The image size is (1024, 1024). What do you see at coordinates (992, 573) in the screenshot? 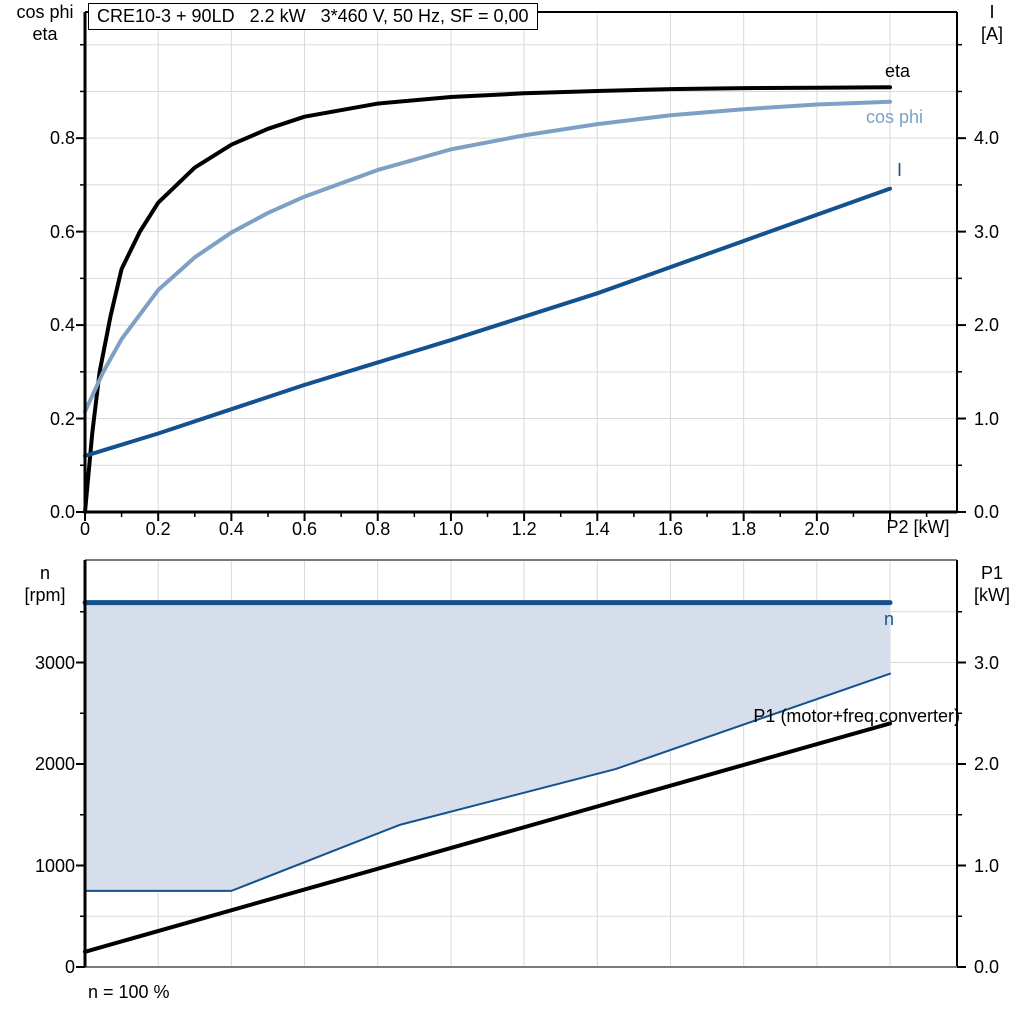
I see `axis-title-p1: P1` at bounding box center [992, 573].